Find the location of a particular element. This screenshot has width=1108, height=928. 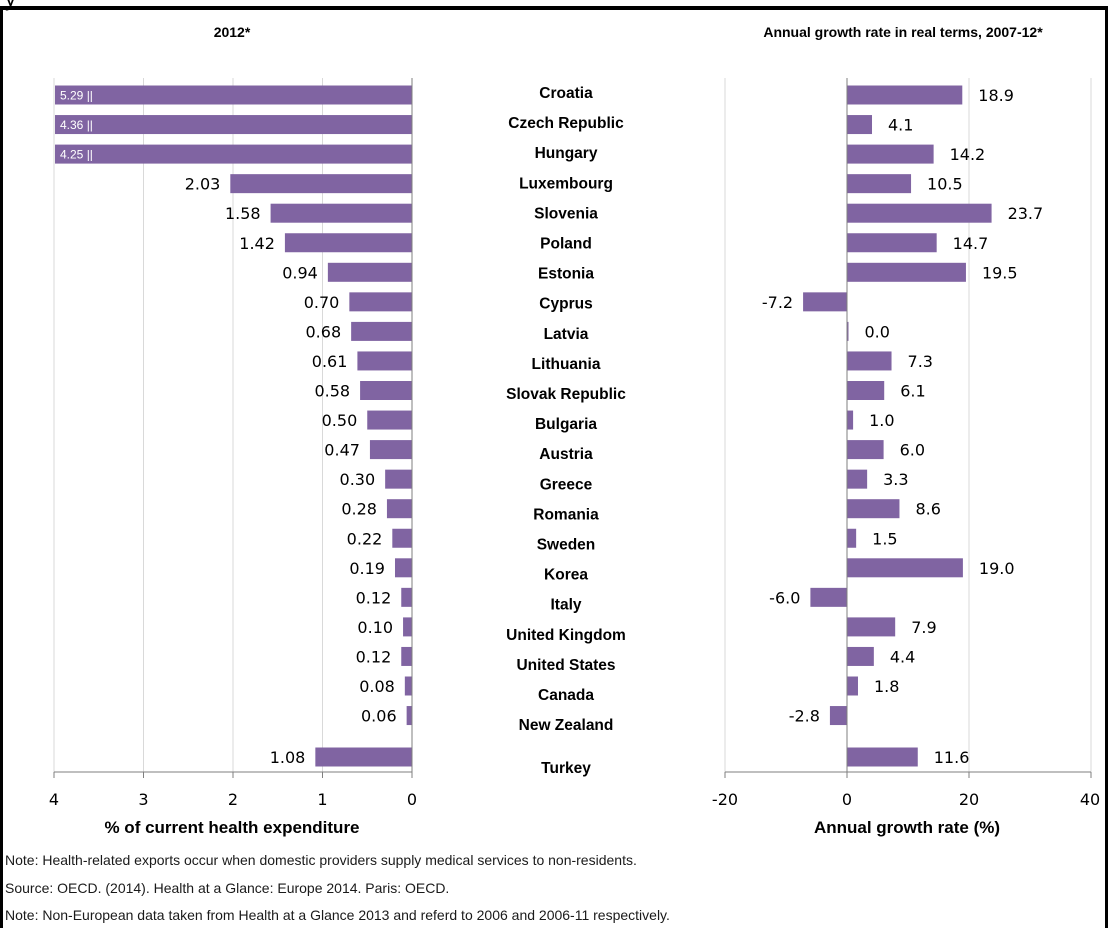

category-label: Croatia is located at coordinates (566, 93).